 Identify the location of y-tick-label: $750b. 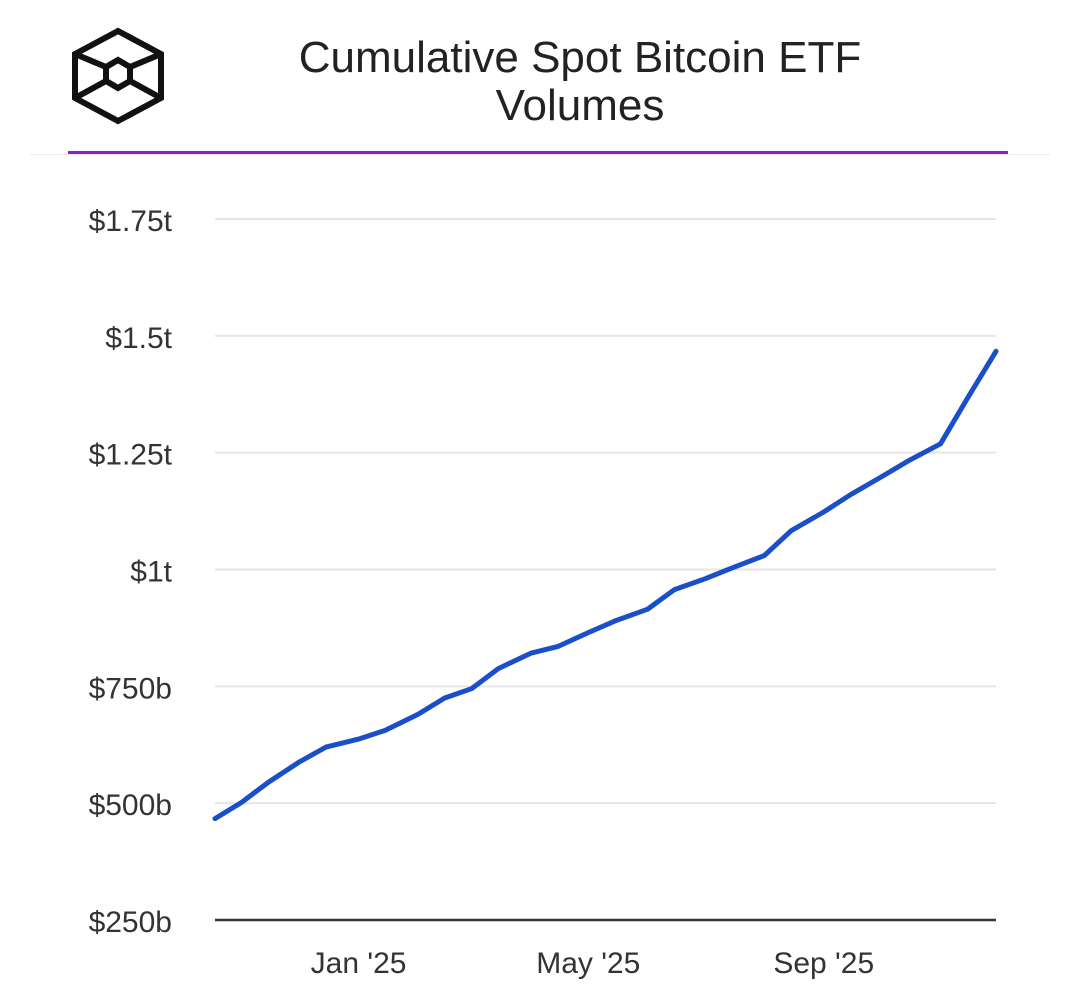
(130, 688).